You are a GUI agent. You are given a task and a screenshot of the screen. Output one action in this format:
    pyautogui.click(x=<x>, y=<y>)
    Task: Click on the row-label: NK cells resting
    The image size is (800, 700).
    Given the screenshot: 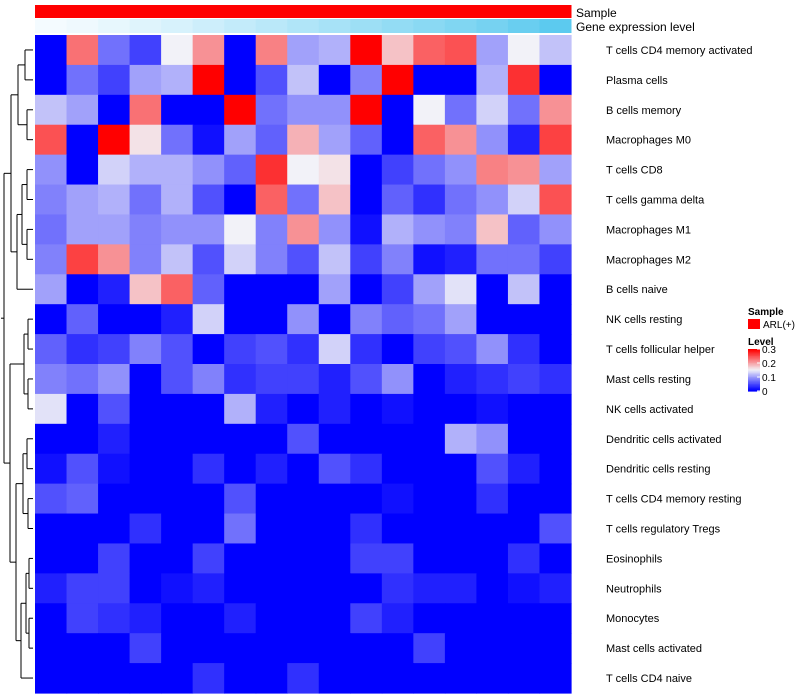 What is the action you would take?
    pyautogui.click(x=644, y=320)
    